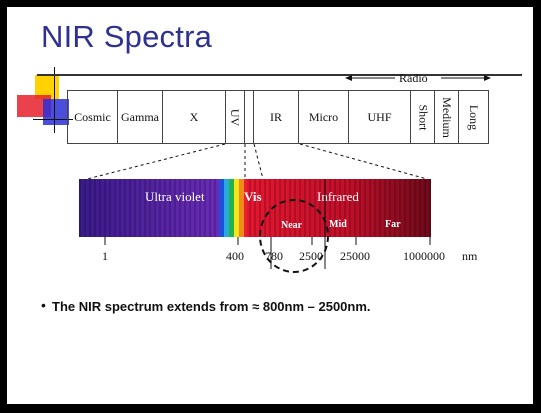 The width and height of the screenshot is (541, 413). Describe the element at coordinates (424, 256) in the screenshot. I see `tick-1000000: 1000000` at that location.